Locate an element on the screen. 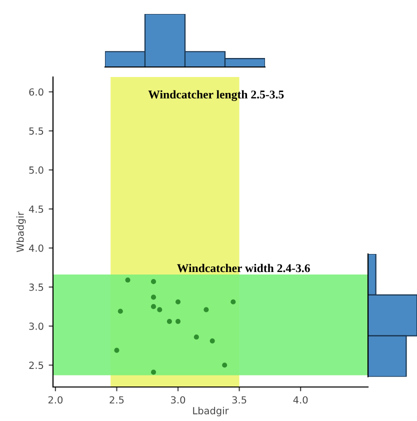  band-label: Windcatcher length 2.5-3.5 is located at coordinates (216, 95).